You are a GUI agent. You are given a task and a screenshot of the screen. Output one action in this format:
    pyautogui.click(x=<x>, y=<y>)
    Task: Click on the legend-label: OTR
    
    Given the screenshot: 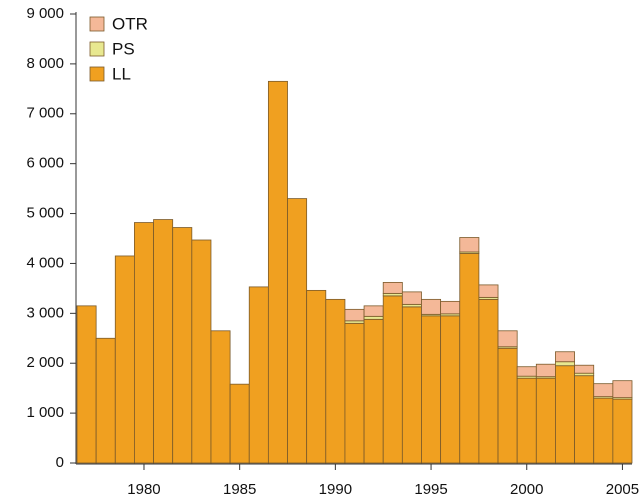 What is the action you would take?
    pyautogui.click(x=130, y=23)
    